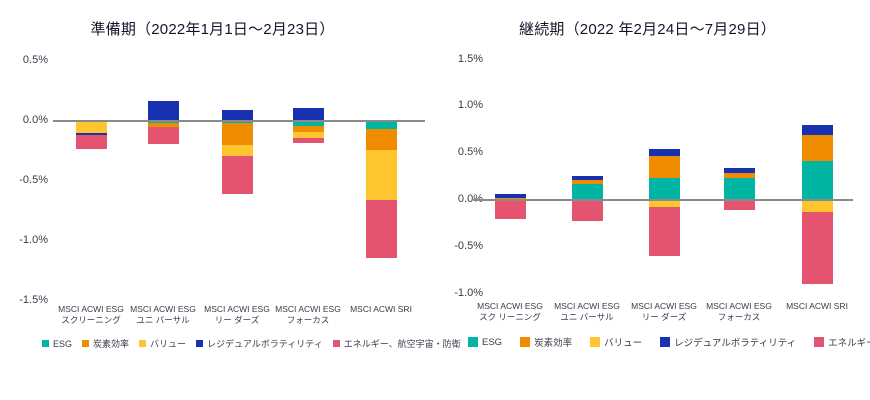  I want to click on category-label-line: ユニ バーサル, so click(587, 316).